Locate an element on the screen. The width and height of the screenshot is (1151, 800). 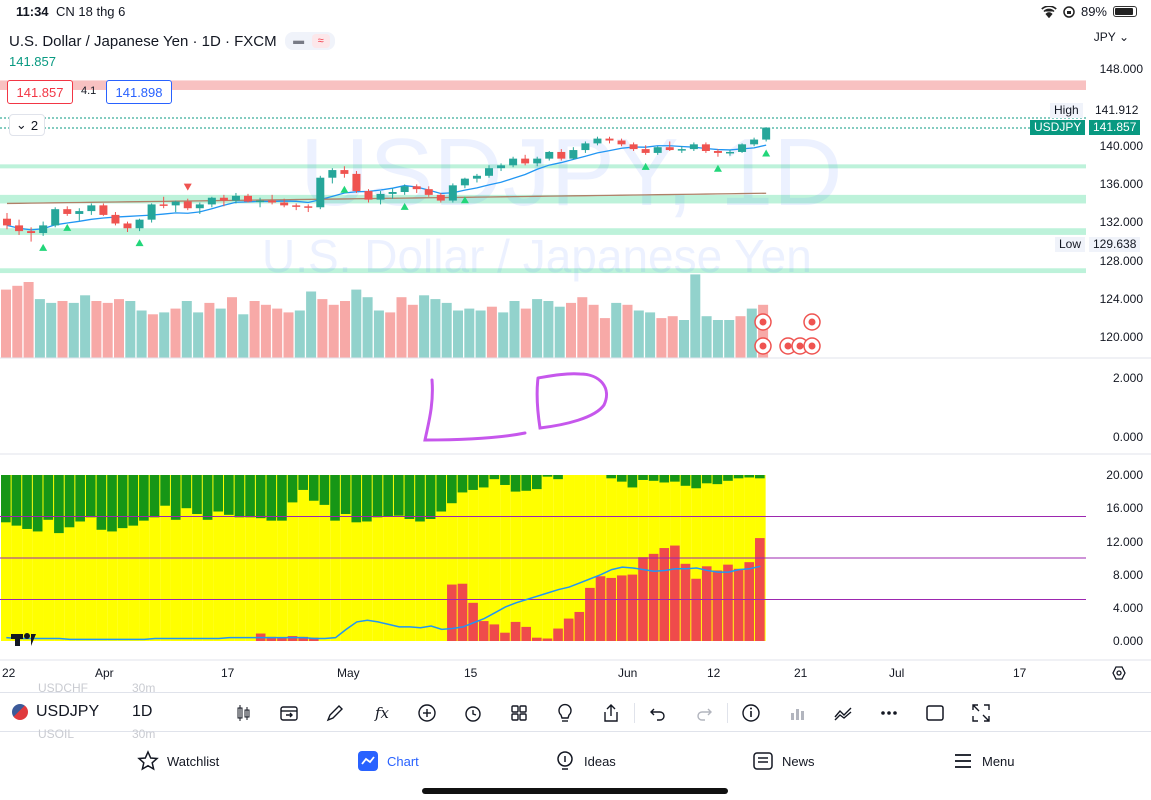
event-dot is located at coordinates (812, 322).